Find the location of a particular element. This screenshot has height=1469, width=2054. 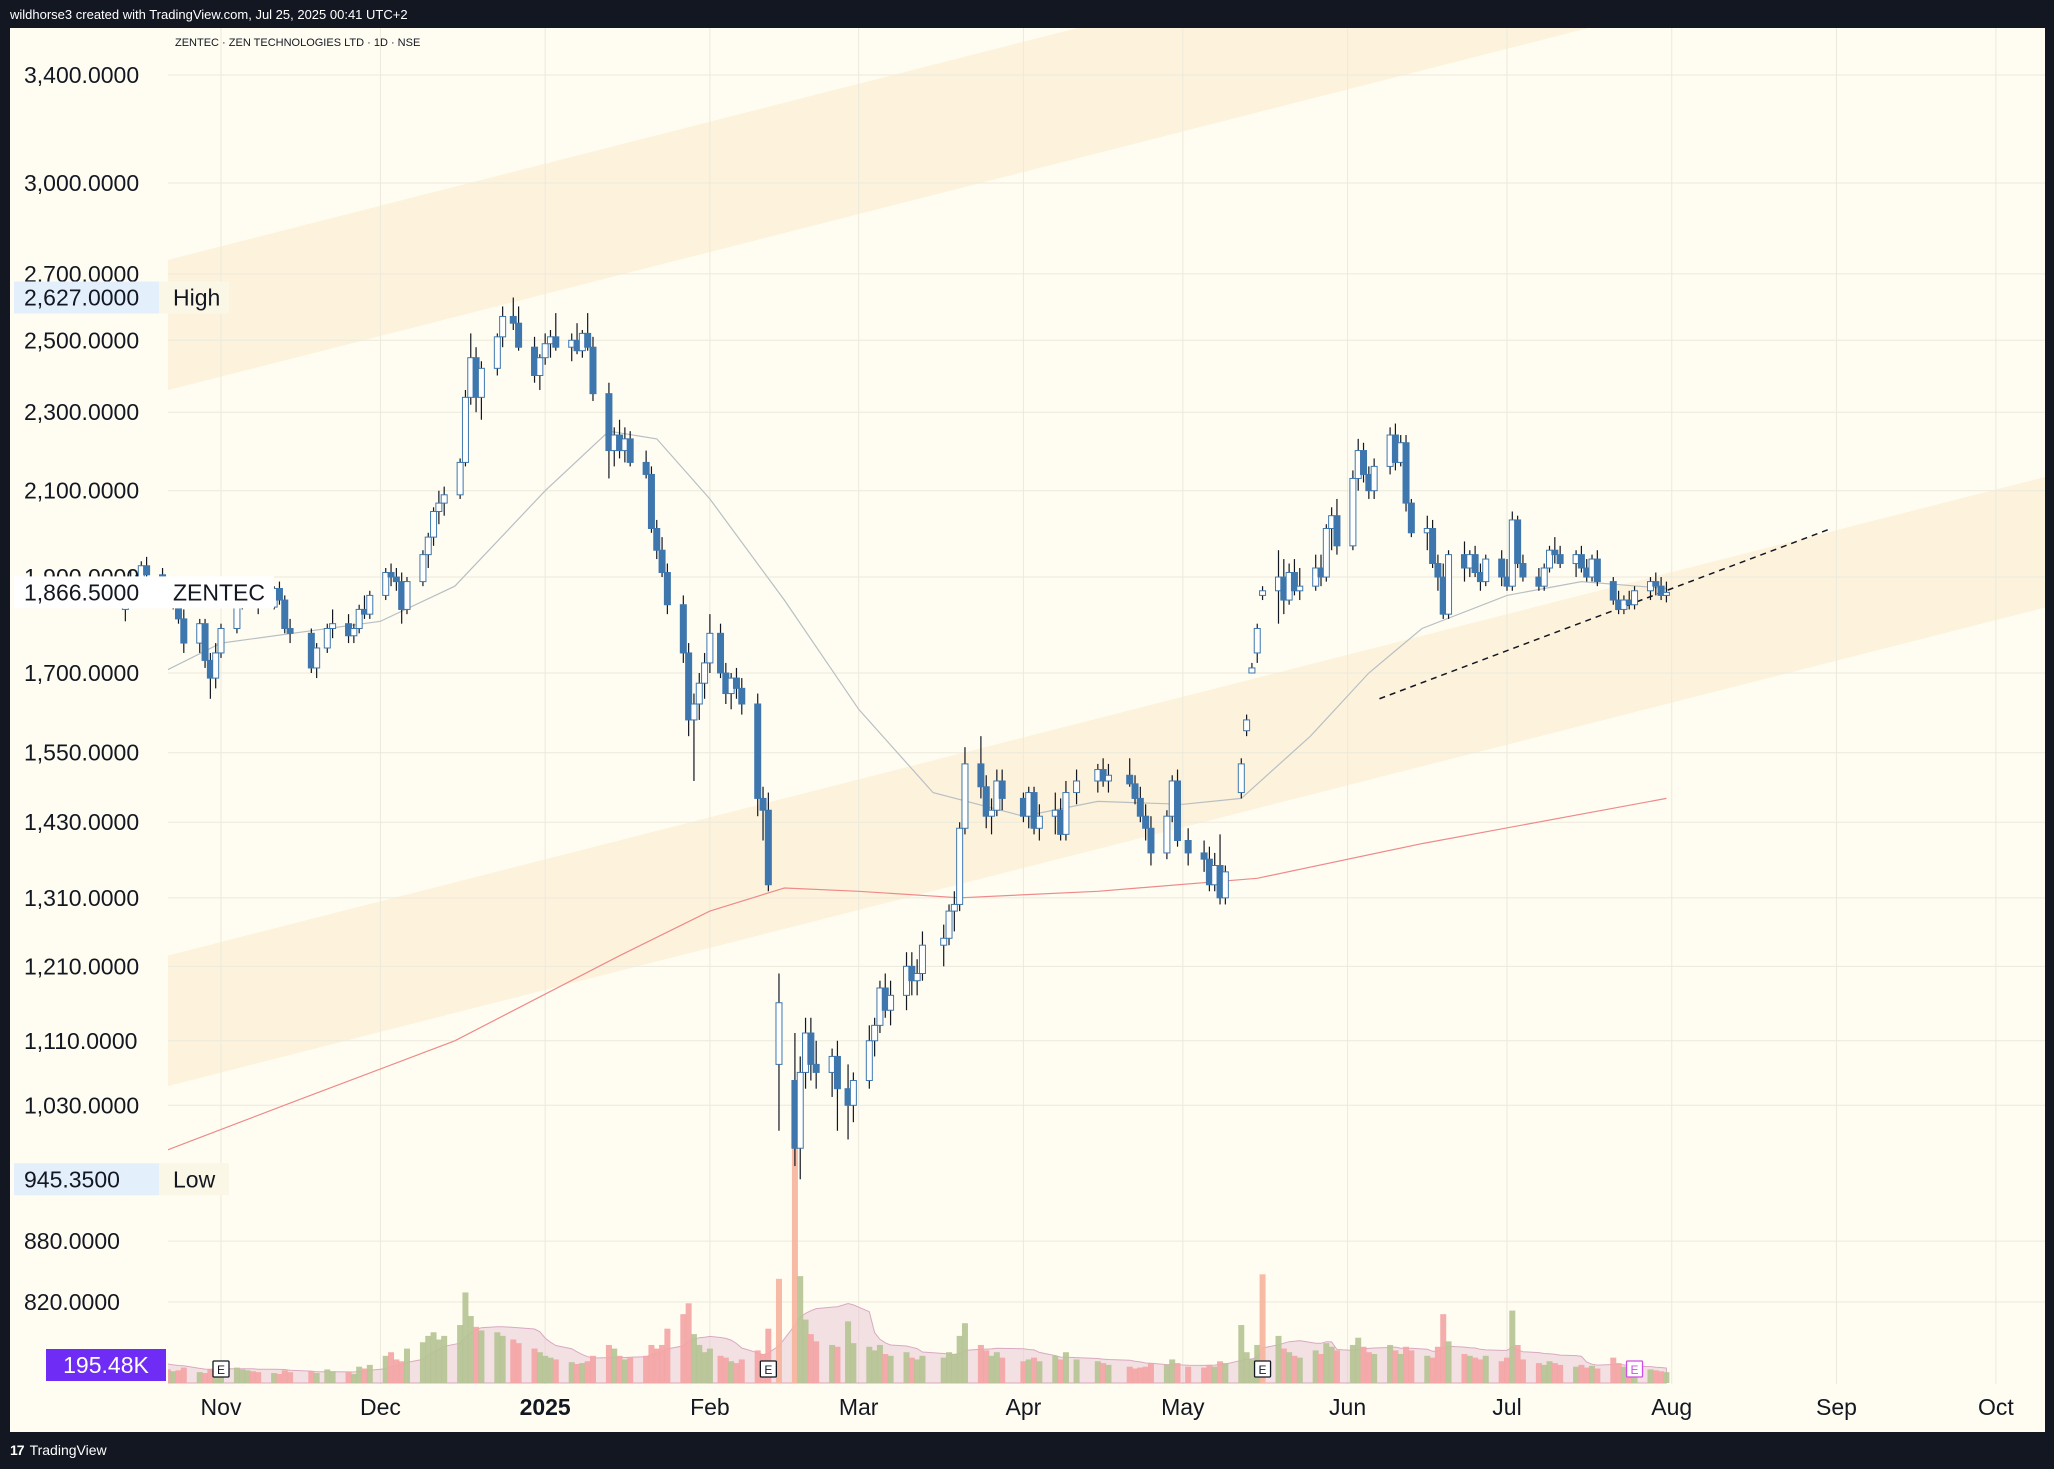

x-tick-label: Jun is located at coordinates (1347, 1407).